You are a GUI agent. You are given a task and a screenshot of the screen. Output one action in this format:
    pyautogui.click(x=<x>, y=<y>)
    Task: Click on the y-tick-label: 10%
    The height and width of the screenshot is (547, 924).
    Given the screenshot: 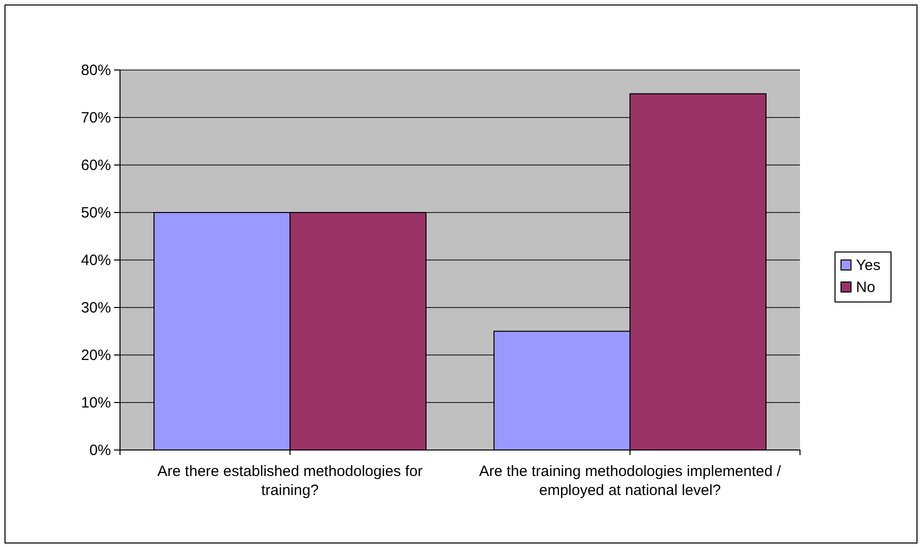 What is the action you would take?
    pyautogui.click(x=95, y=403)
    